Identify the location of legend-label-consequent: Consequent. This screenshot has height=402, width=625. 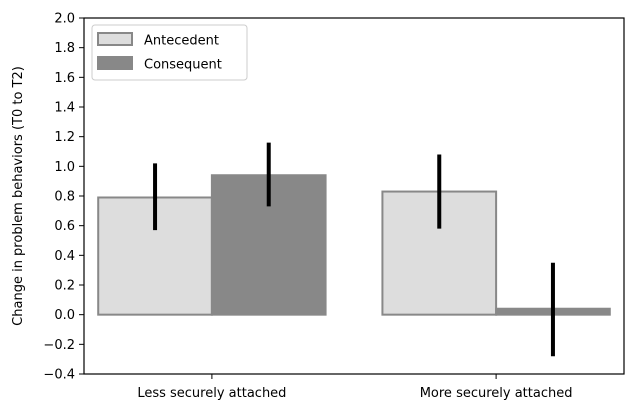
(183, 65).